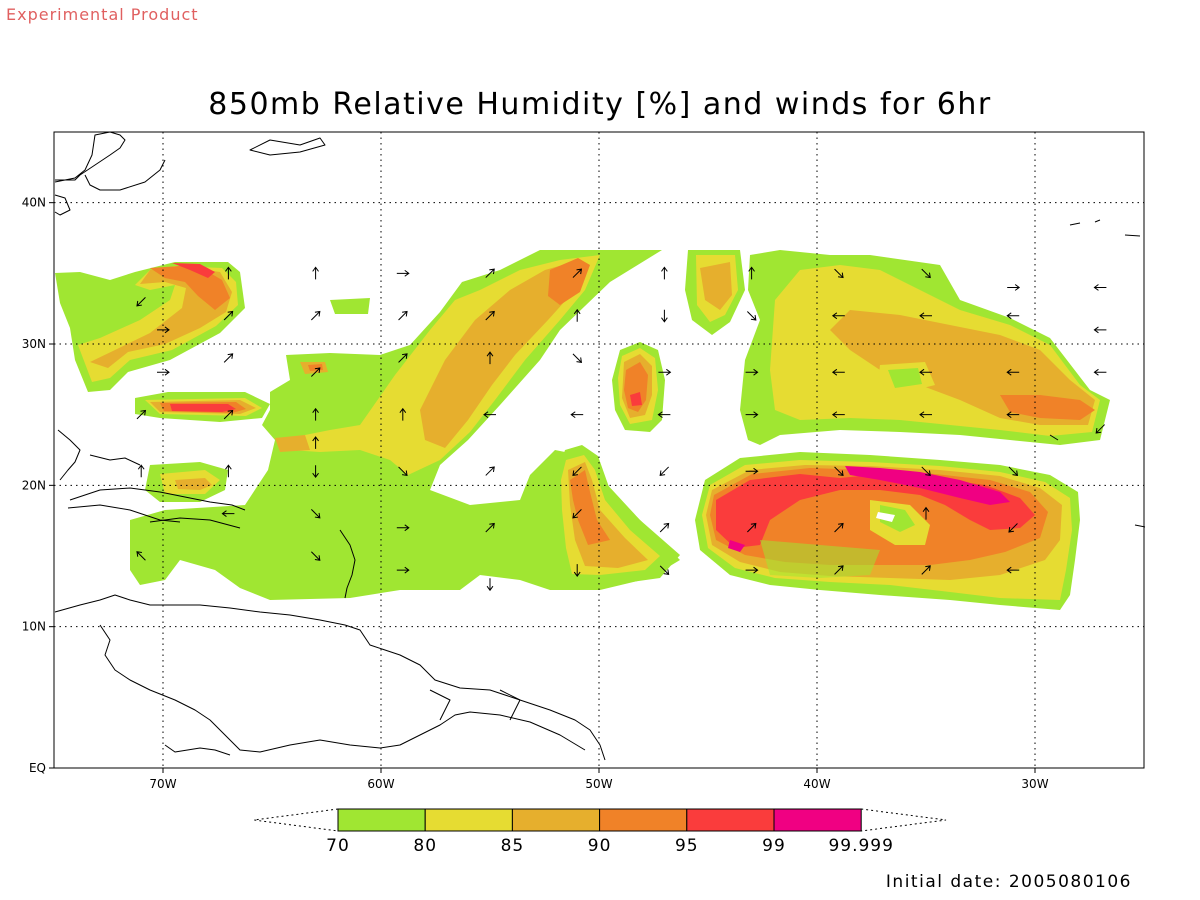 The height and width of the screenshot is (900, 1200). I want to click on colorbar-level-label: 95, so click(687, 846).